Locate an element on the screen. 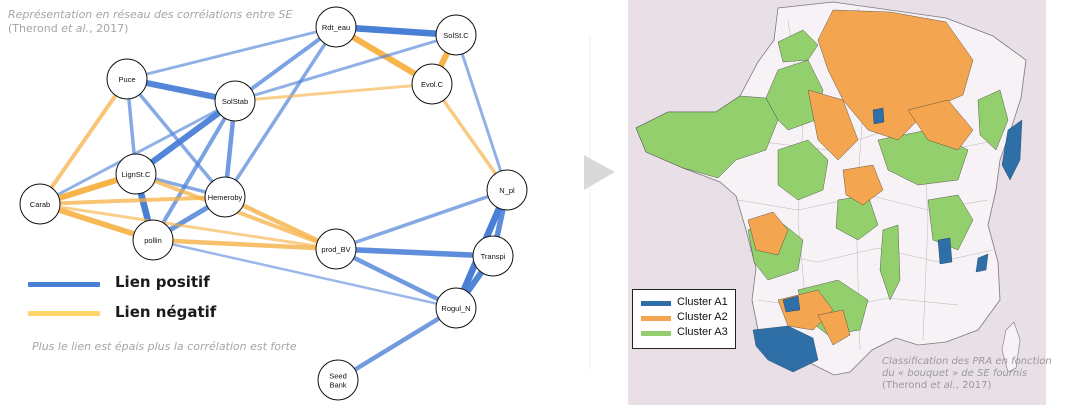 The width and height of the screenshot is (1065, 405). node-prod-bv: prod_BV is located at coordinates (336, 249).